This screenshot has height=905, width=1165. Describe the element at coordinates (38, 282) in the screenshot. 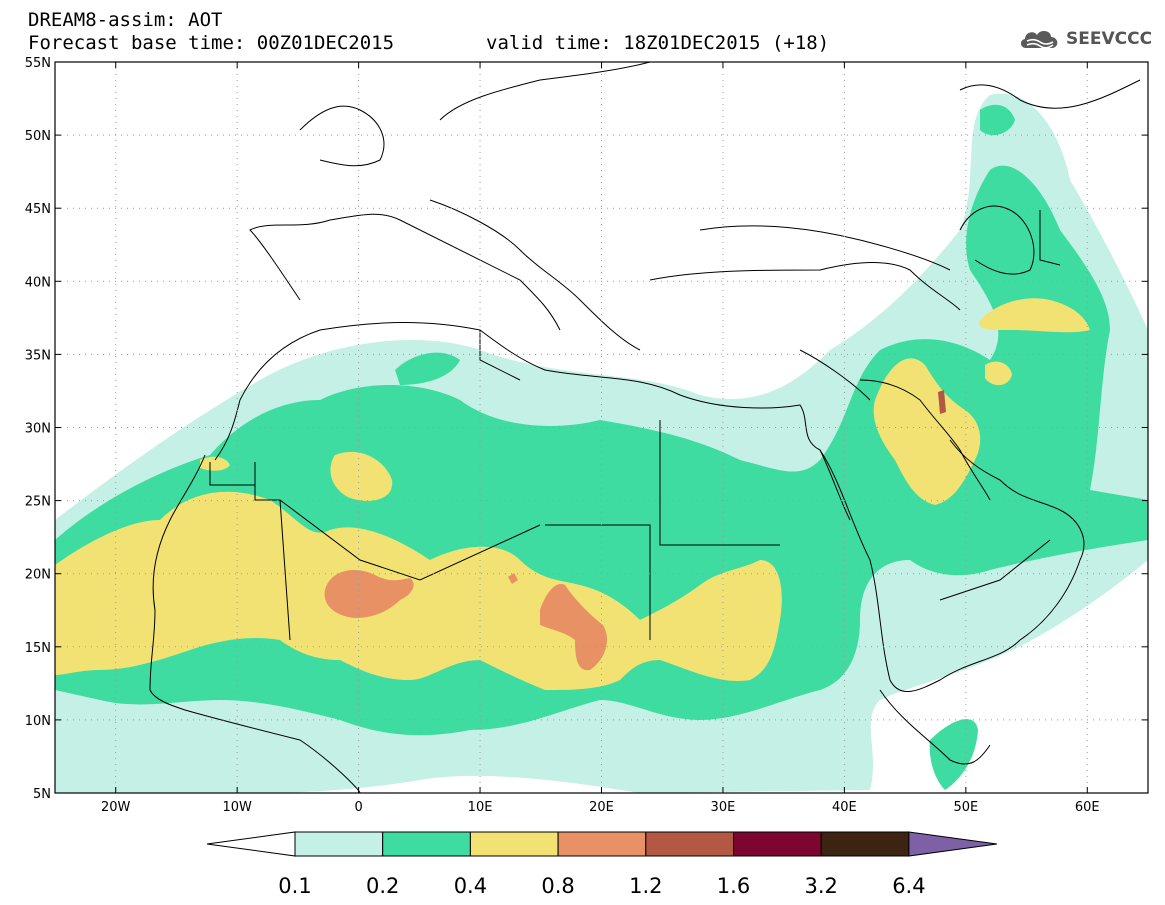

I see `y-tick-label: 40N` at that location.